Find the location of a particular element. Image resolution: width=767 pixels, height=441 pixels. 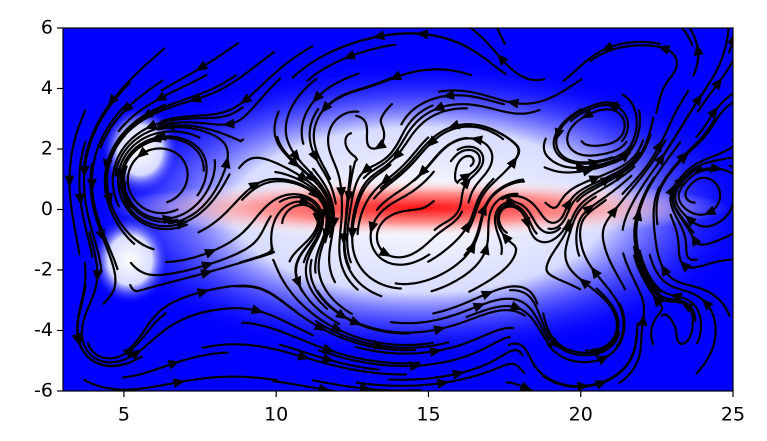

x-tick-label: 10 is located at coordinates (276, 415).